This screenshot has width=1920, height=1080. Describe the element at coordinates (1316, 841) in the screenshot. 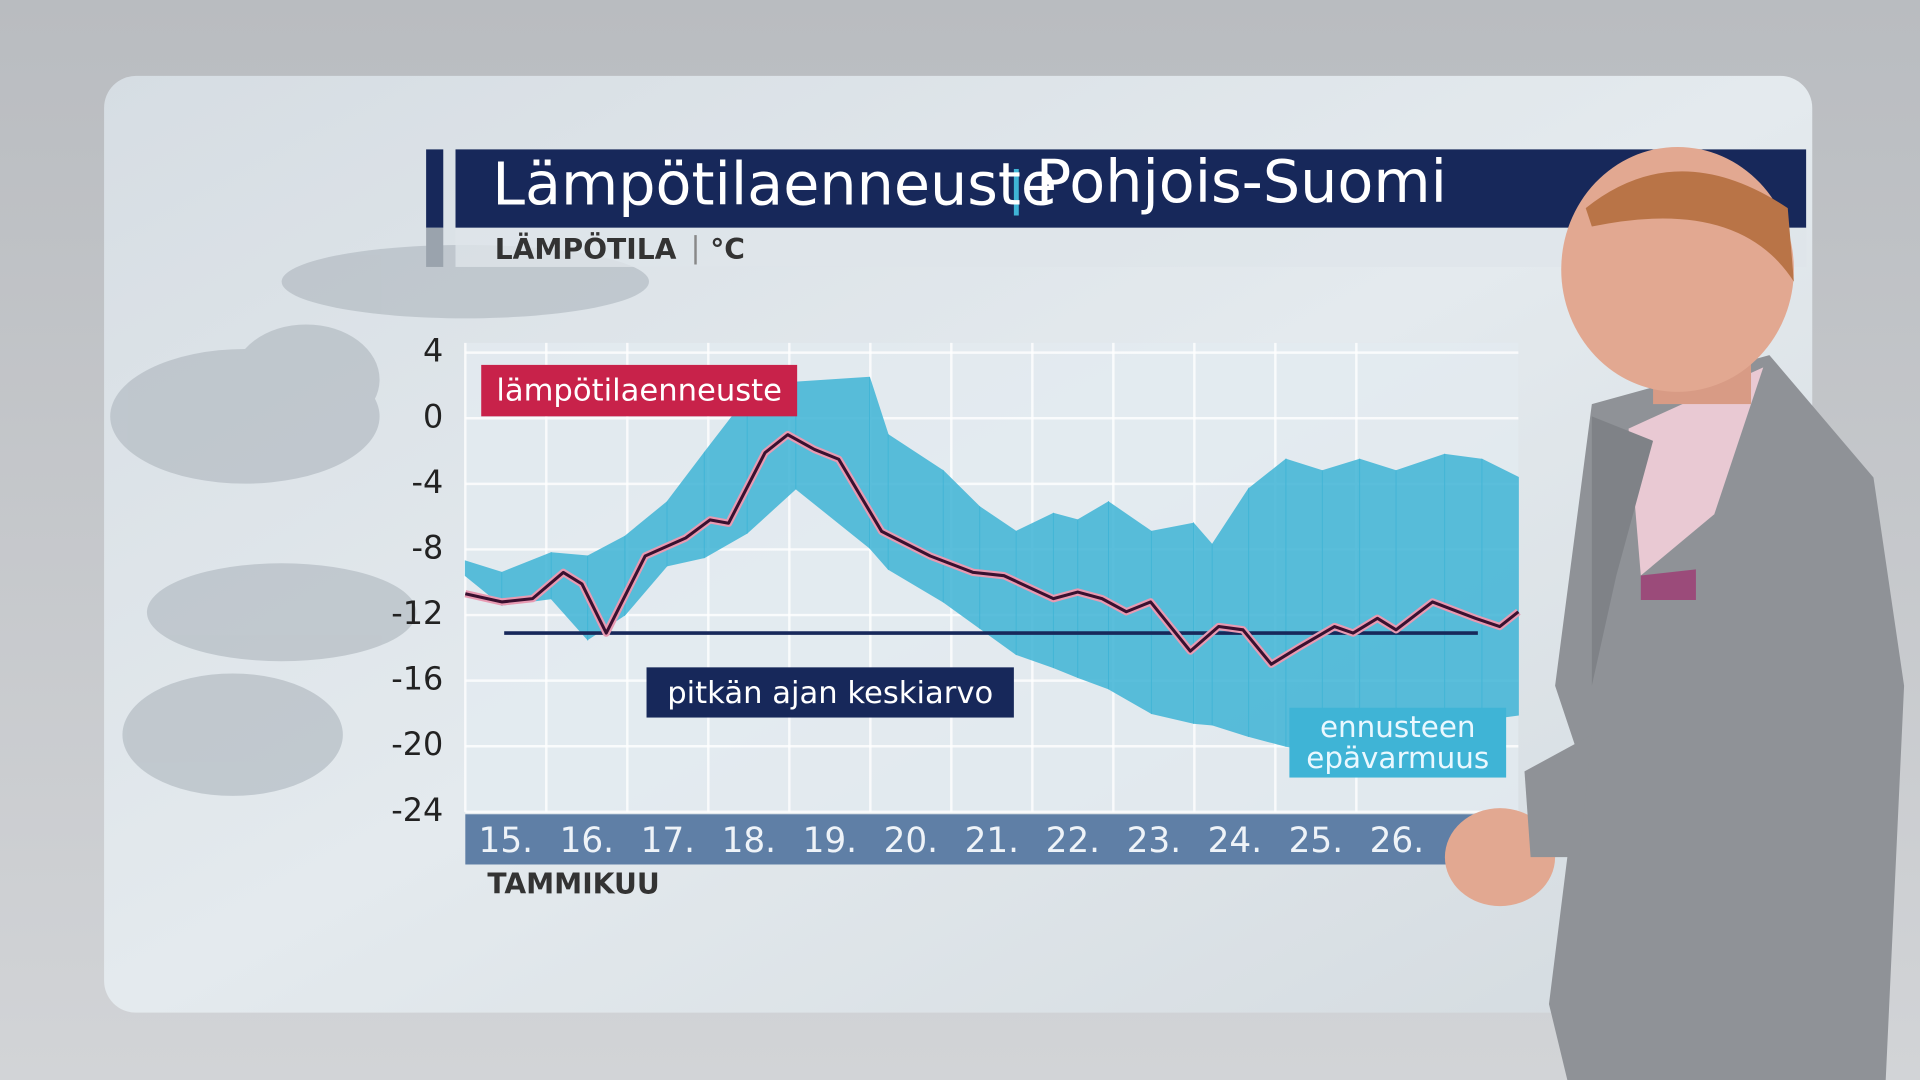

I see `x-tick-label: 25.` at that location.